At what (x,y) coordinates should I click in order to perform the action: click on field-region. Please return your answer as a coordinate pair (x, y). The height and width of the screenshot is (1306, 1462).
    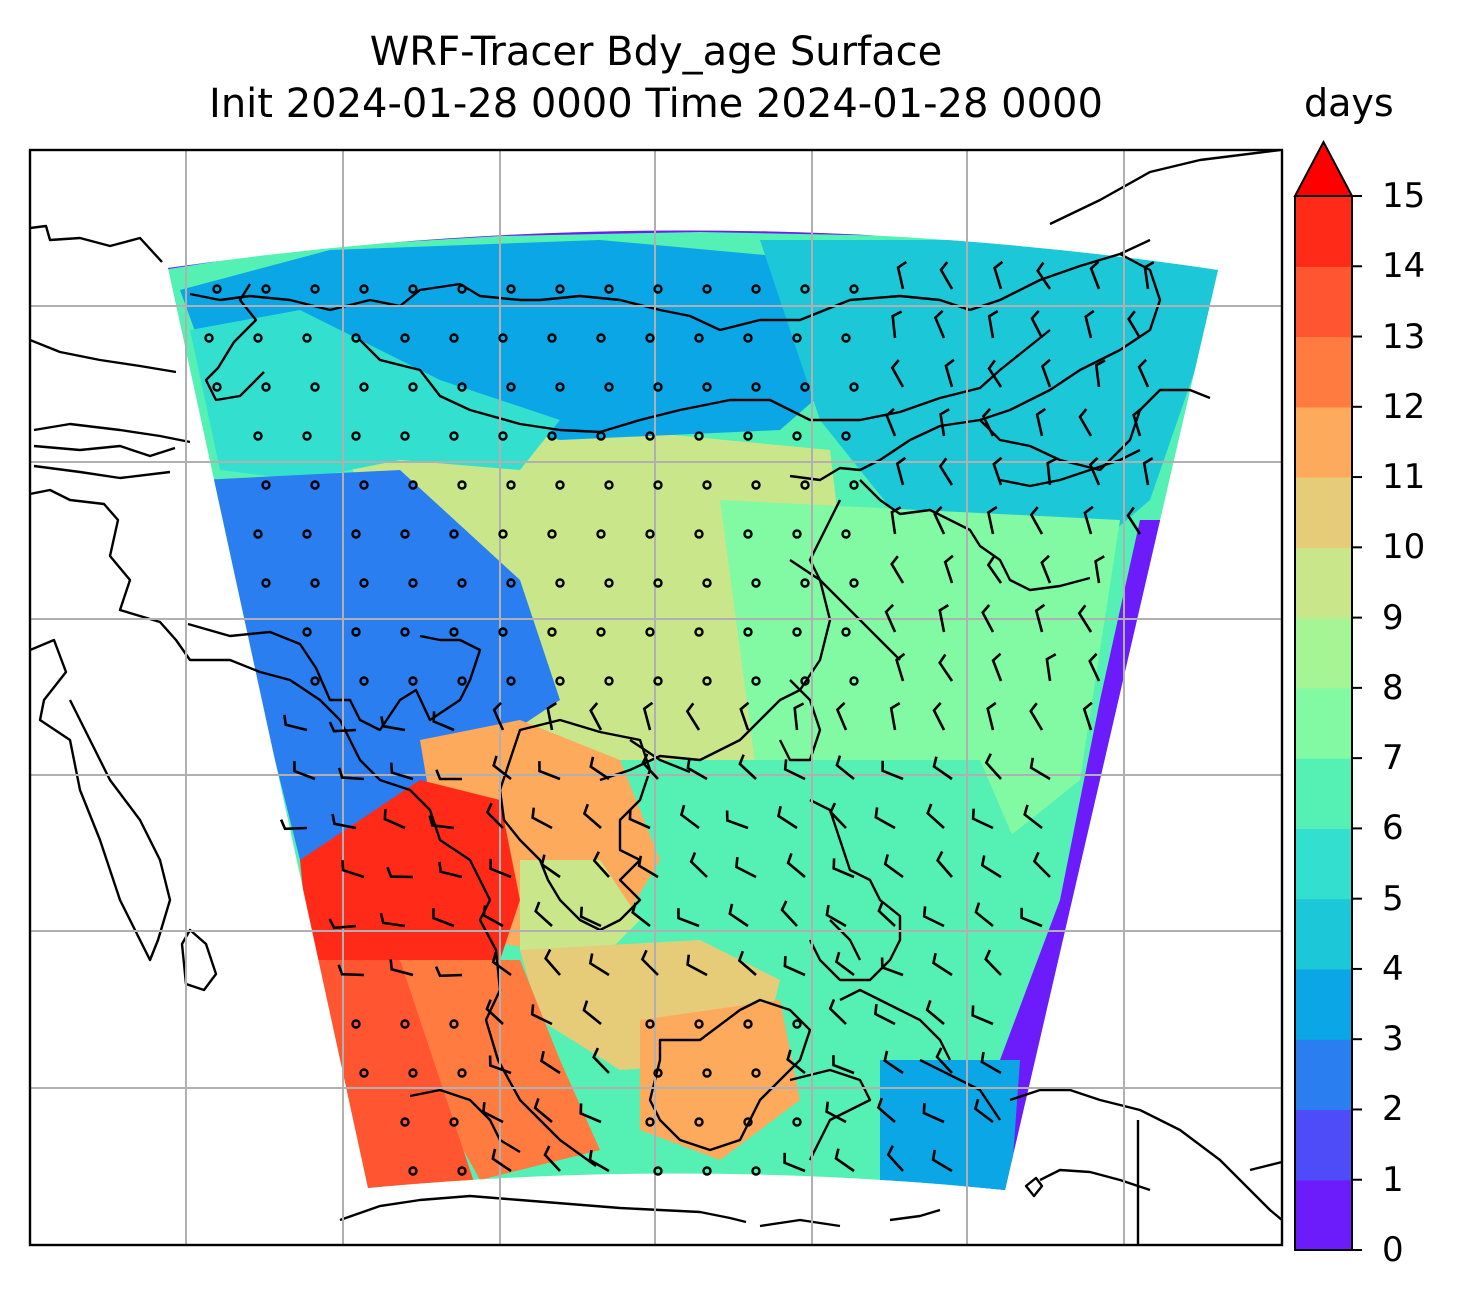
    Looking at the image, I should click on (950, 1125).